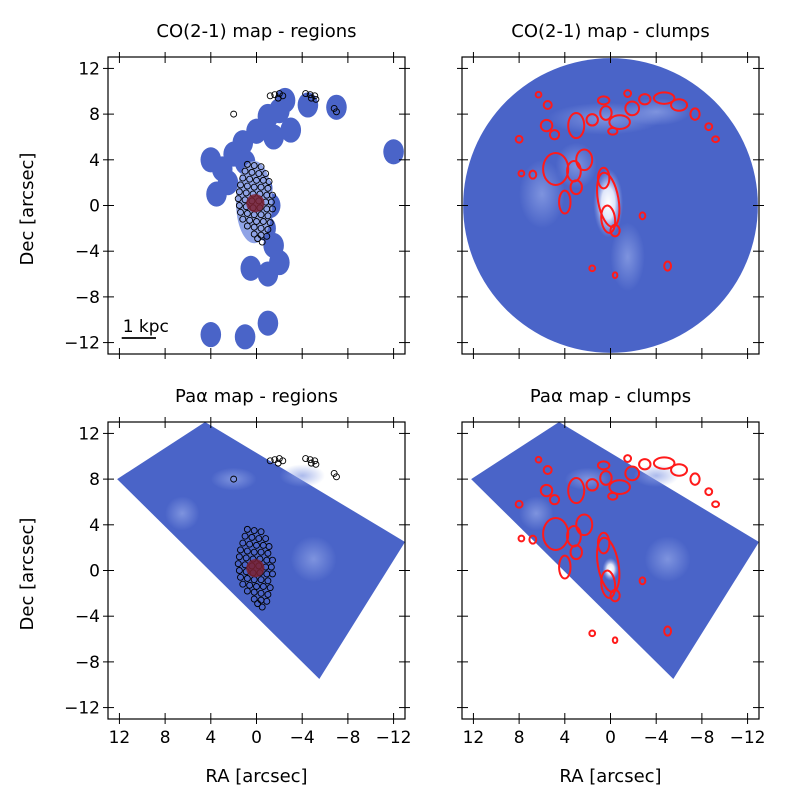 This screenshot has height=797, width=797. I want to click on panel-title: Paα map - clumps, so click(610, 396).